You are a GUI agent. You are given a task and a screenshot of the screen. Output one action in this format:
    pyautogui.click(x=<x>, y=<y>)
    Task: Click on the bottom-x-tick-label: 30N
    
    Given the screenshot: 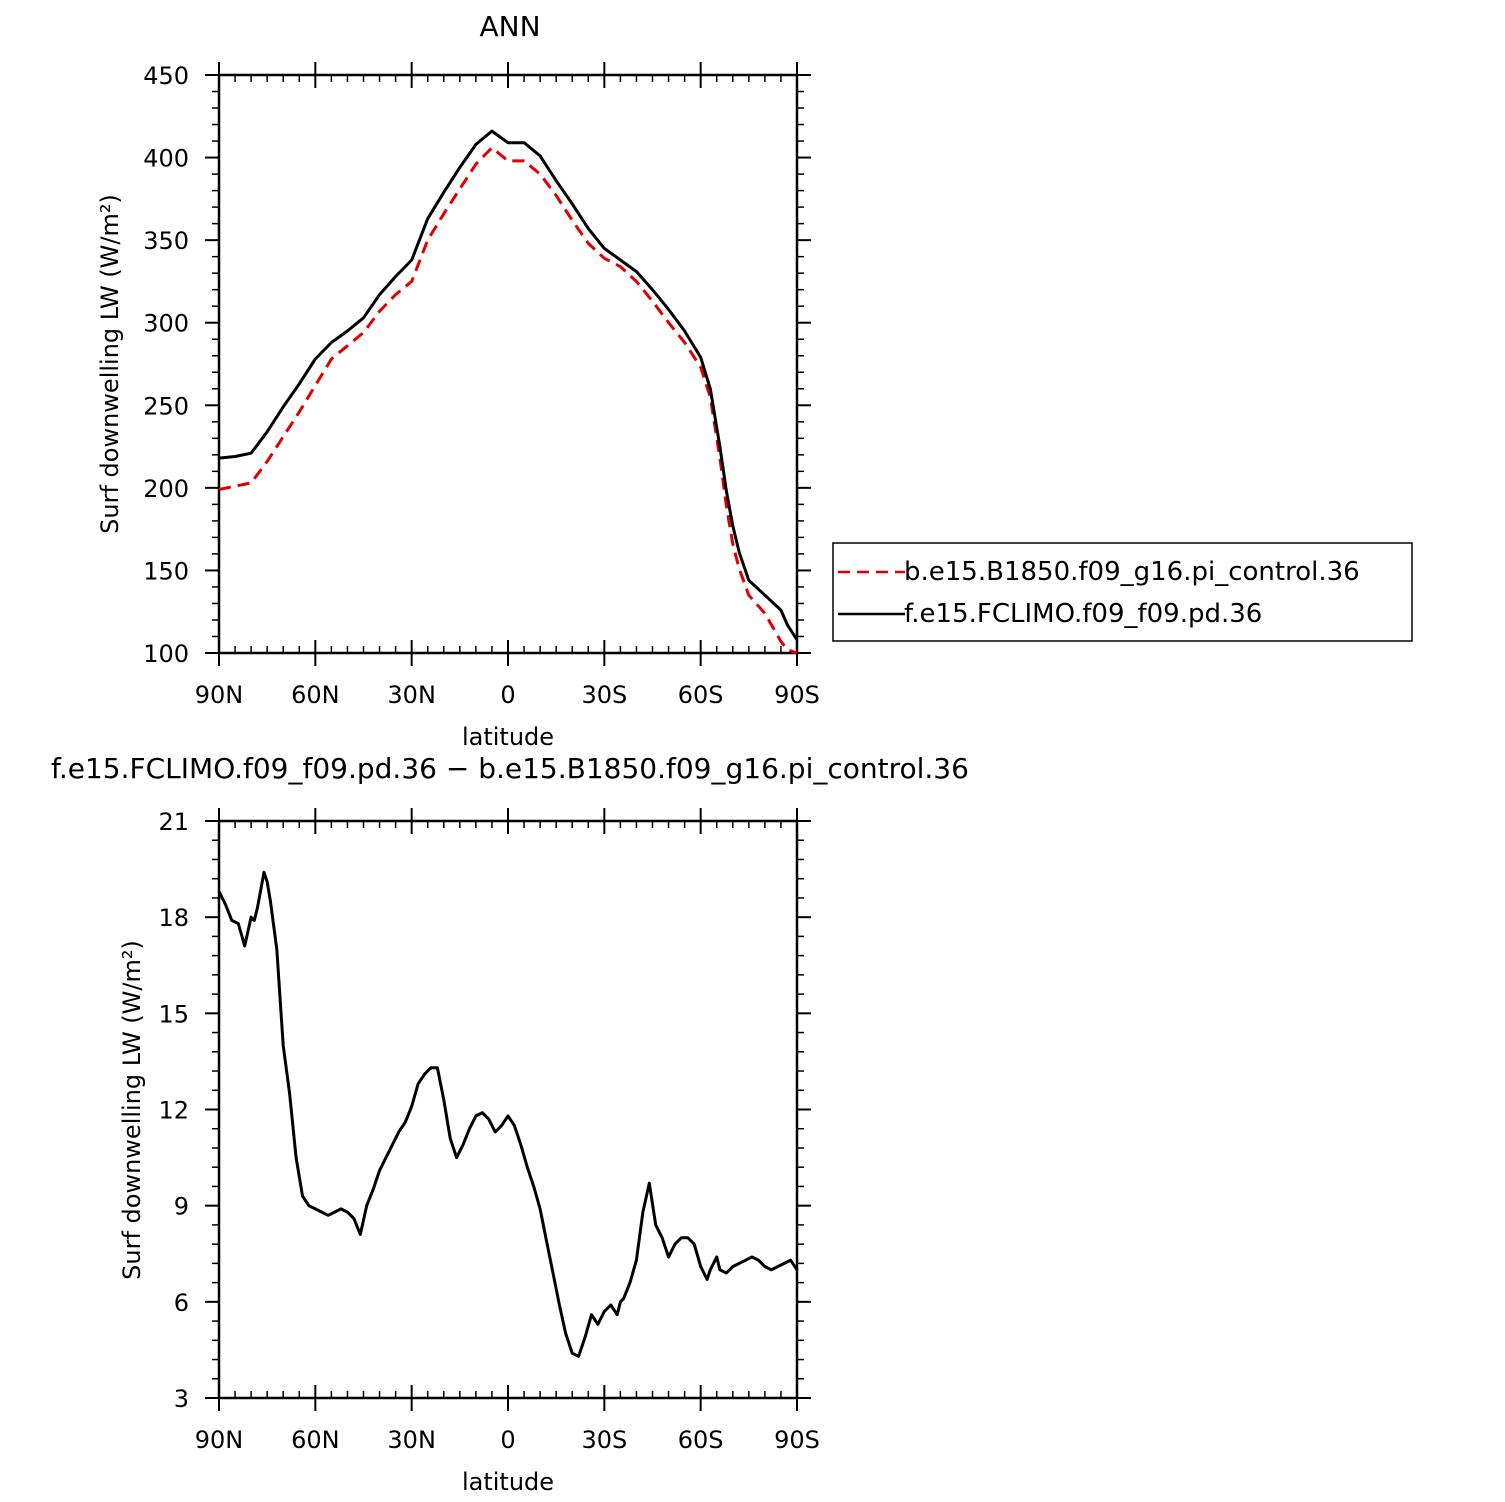 What is the action you would take?
    pyautogui.click(x=411, y=1440)
    